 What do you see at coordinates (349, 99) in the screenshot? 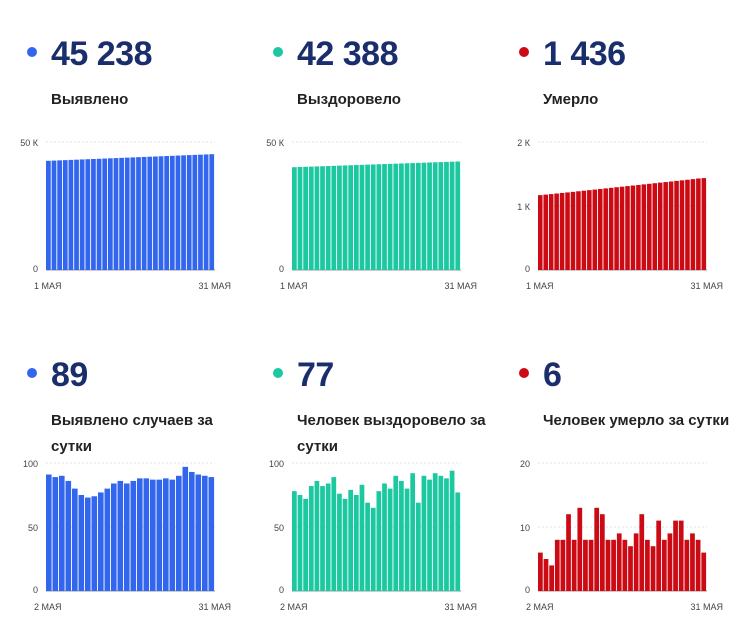
I see `stat-label: Выздоровело` at bounding box center [349, 99].